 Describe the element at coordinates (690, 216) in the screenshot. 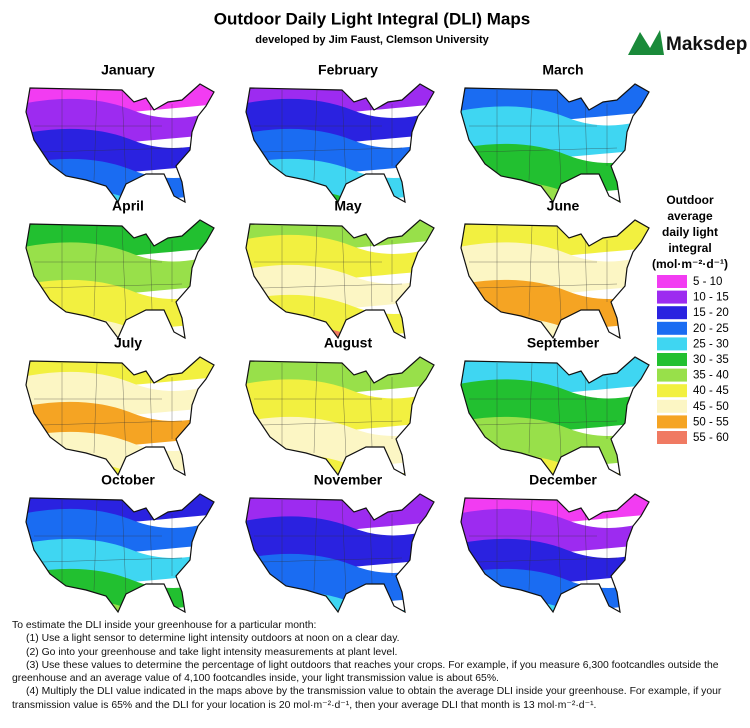

I see `legend-title: average` at that location.